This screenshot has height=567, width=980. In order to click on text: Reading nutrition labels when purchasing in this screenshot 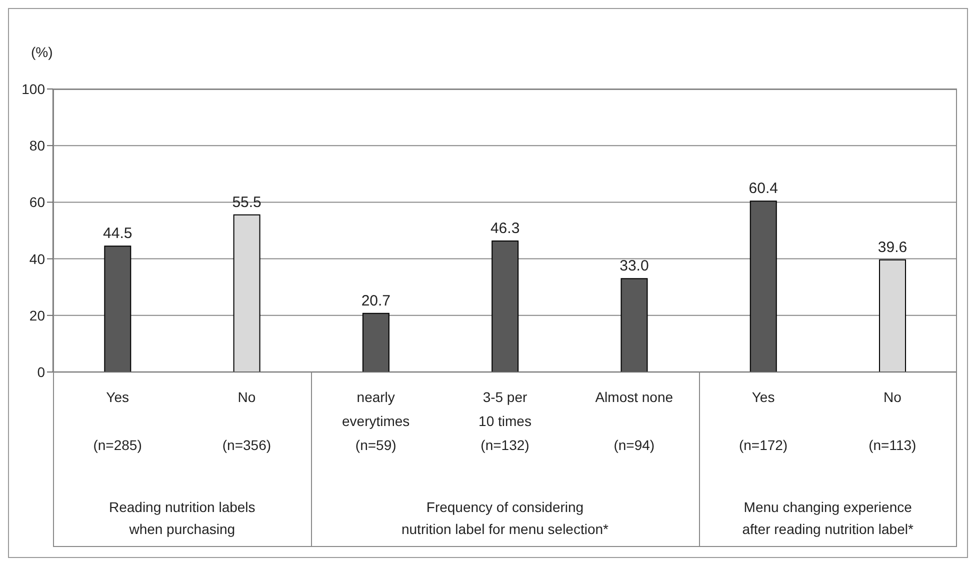, I will do `click(182, 518)`.